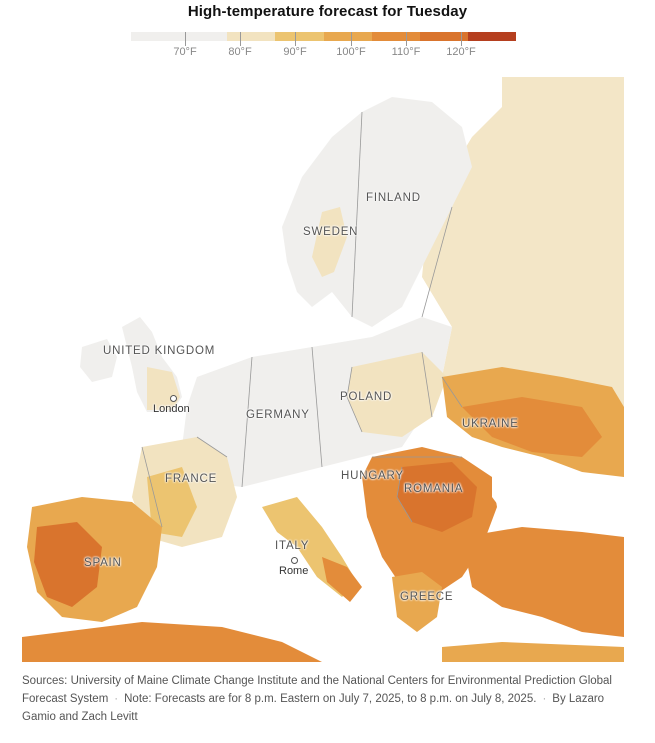  What do you see at coordinates (191, 479) in the screenshot?
I see `label-france: FRANCE` at bounding box center [191, 479].